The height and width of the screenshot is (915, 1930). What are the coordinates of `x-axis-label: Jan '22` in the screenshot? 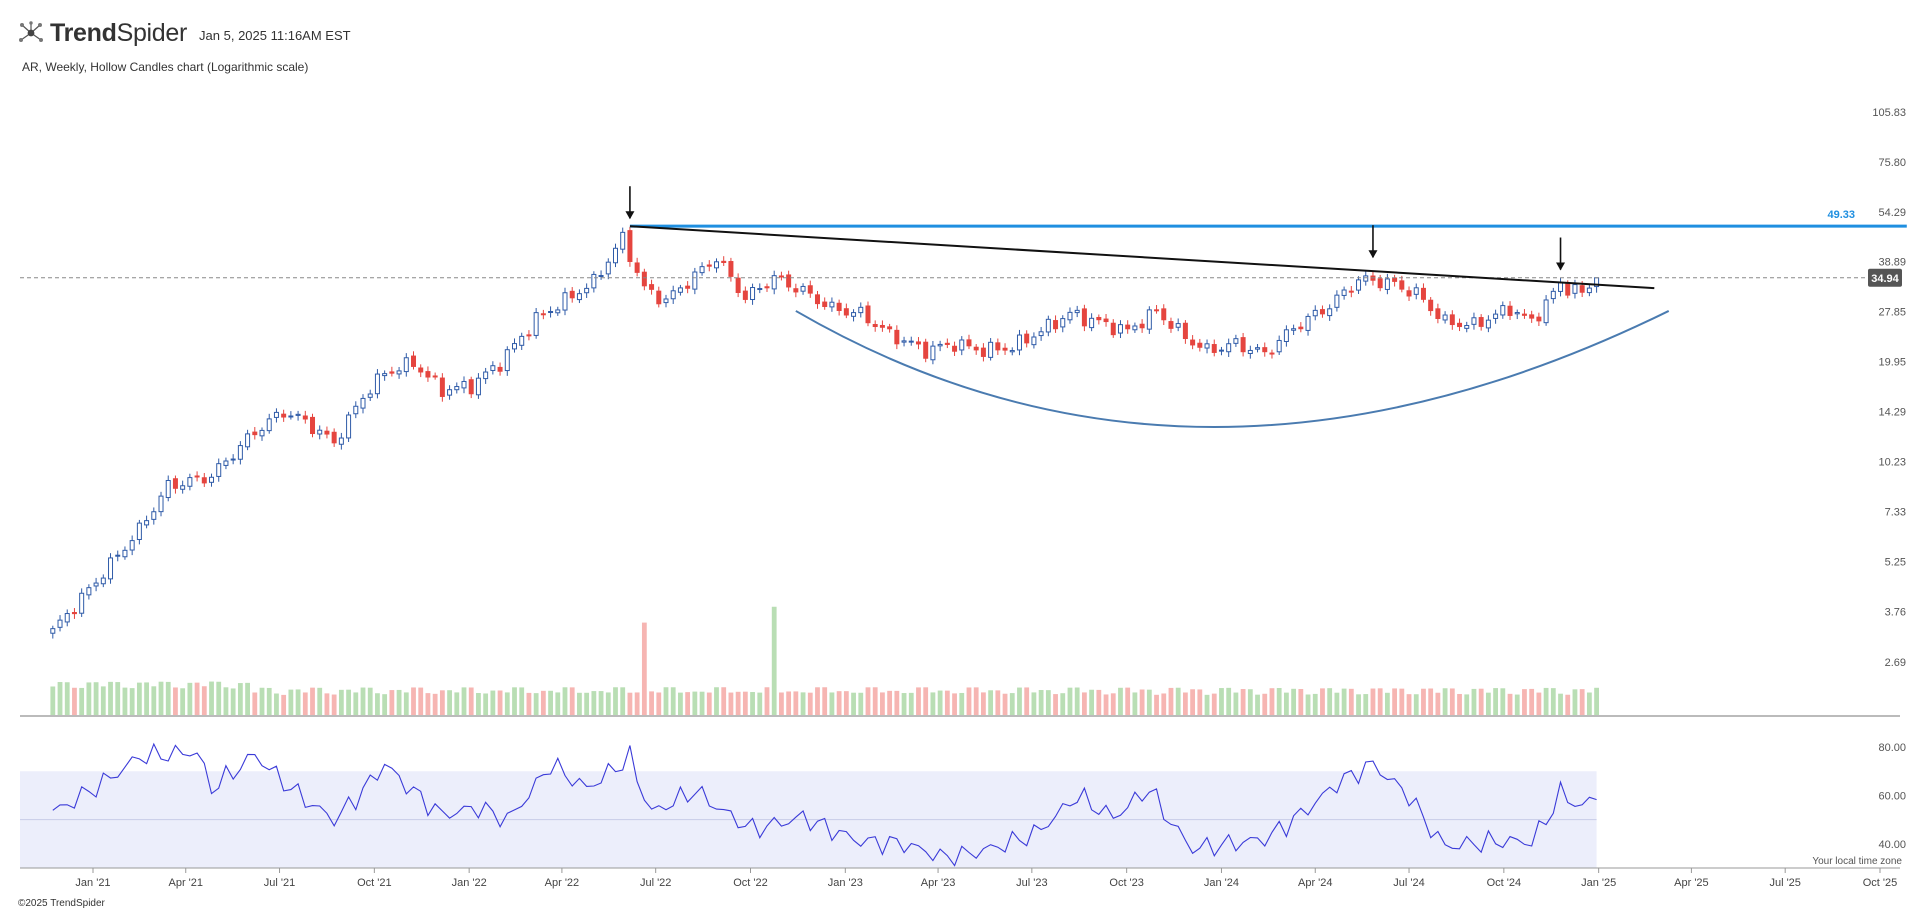 It's located at (469, 883).